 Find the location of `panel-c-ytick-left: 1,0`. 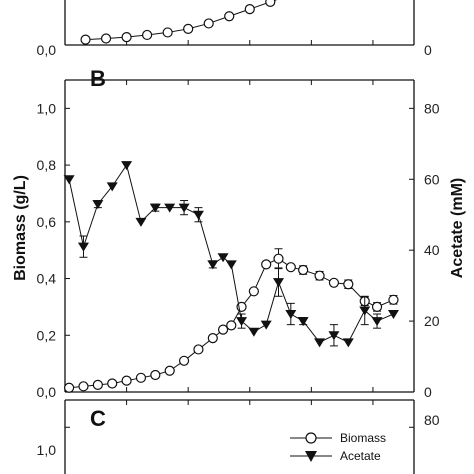

panel-c-ytick-left: 1,0 is located at coordinates (47, 450).